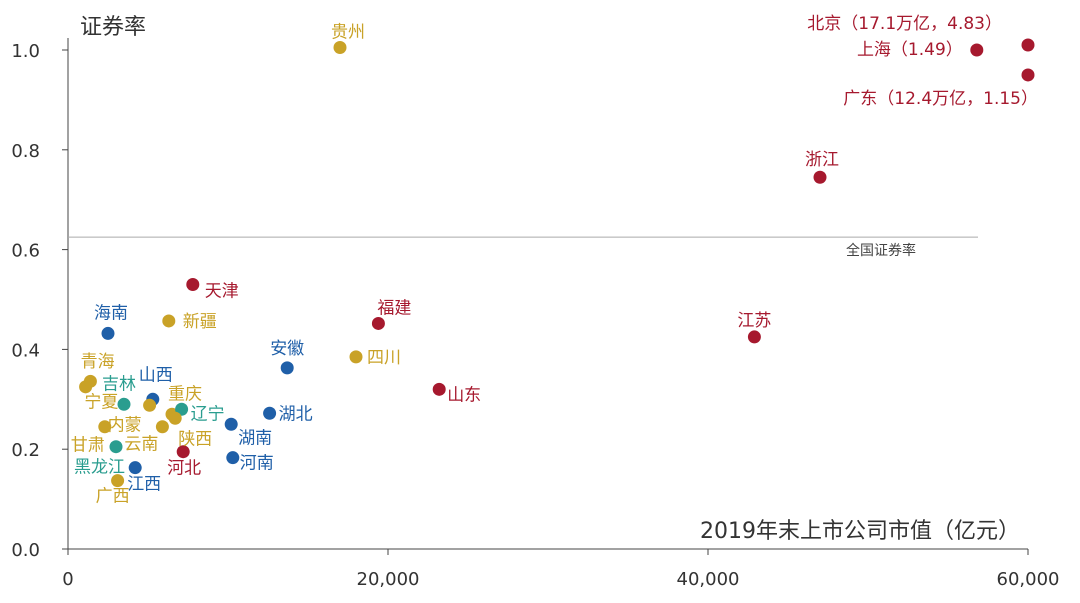 Image resolution: width=1080 pixels, height=603 pixels. Describe the element at coordinates (193, 285) in the screenshot. I see `point-天津` at that location.